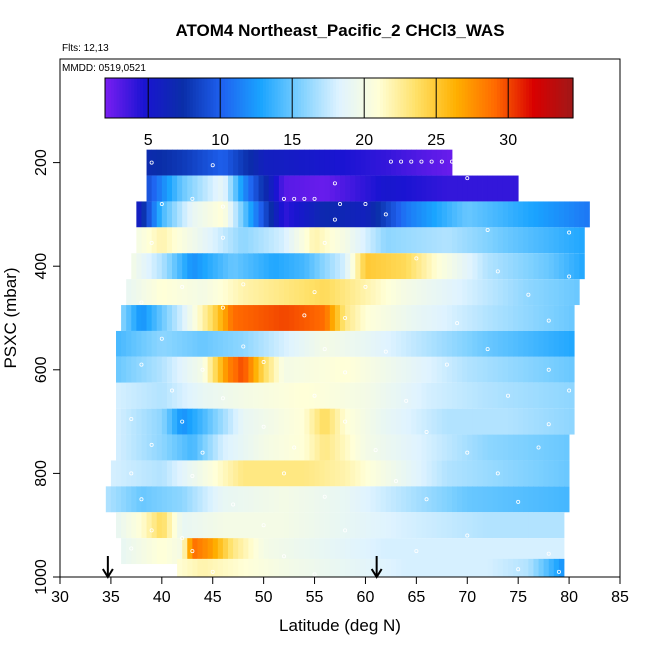 Image resolution: width=650 pixels, height=650 pixels. Describe the element at coordinates (148, 140) in the screenshot. I see `colorbar-tick-label: 5` at that location.